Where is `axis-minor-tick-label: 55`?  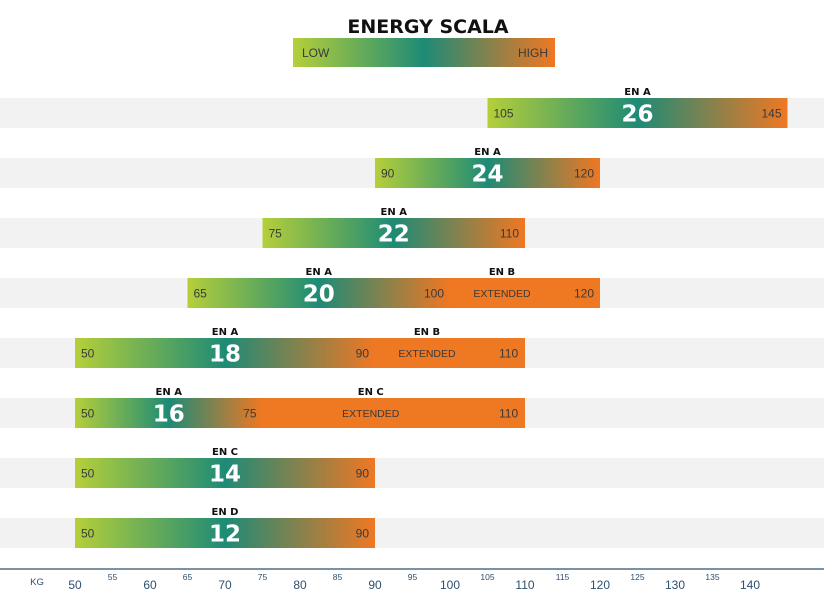 axis-minor-tick-label: 55 is located at coordinates (113, 577).